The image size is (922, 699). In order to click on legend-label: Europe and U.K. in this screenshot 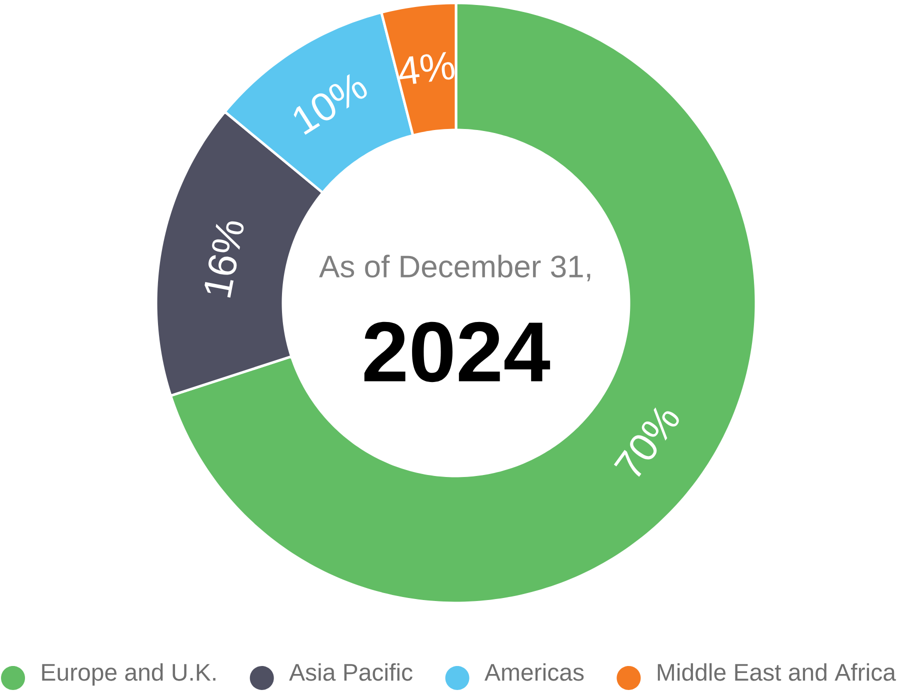, I will do `click(129, 674)`.